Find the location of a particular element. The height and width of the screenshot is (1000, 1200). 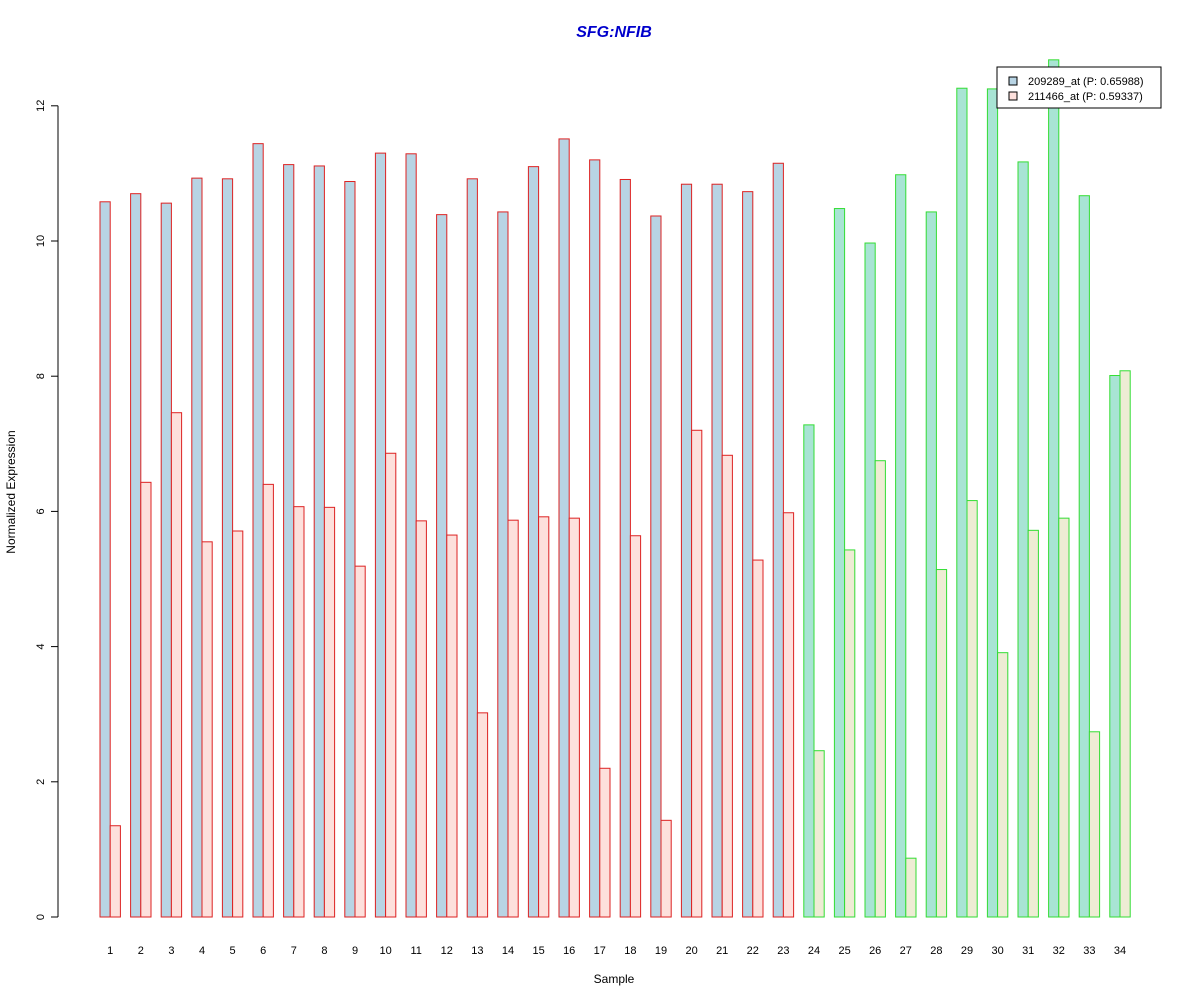

y-tick-label: 2 is located at coordinates (41, 782).